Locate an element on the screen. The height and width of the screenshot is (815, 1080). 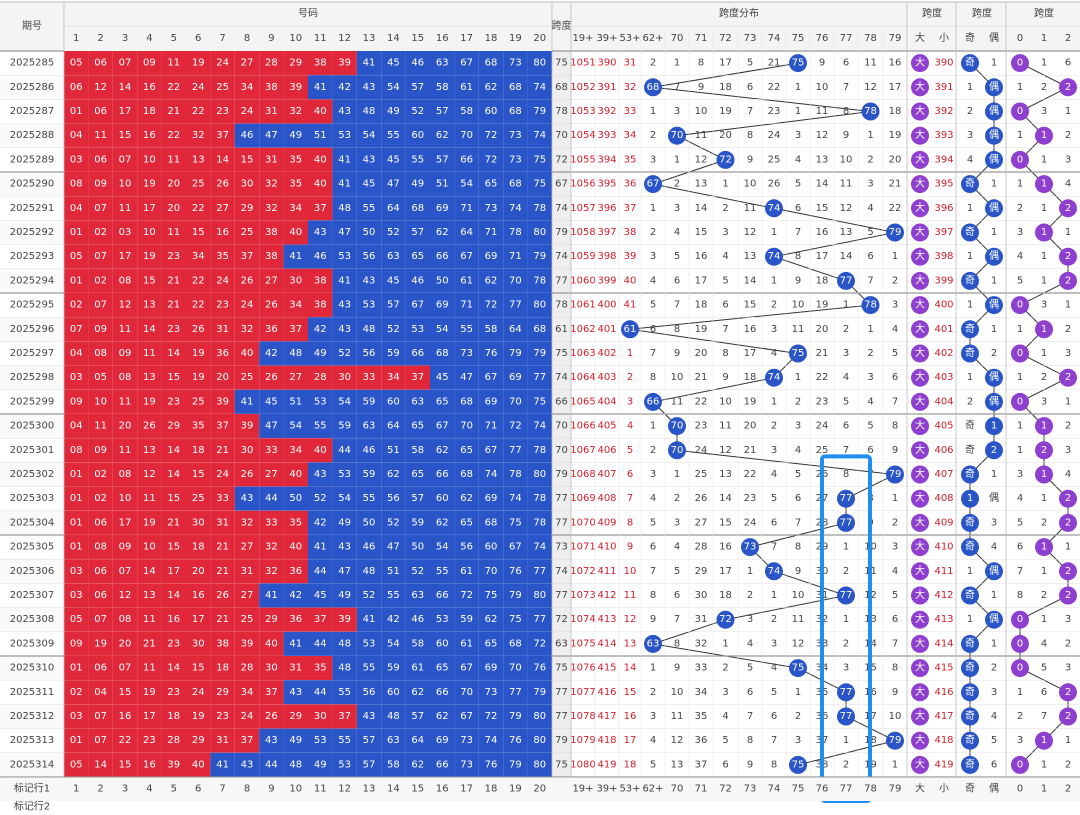
number-value: 02 is located at coordinates (76, 305).